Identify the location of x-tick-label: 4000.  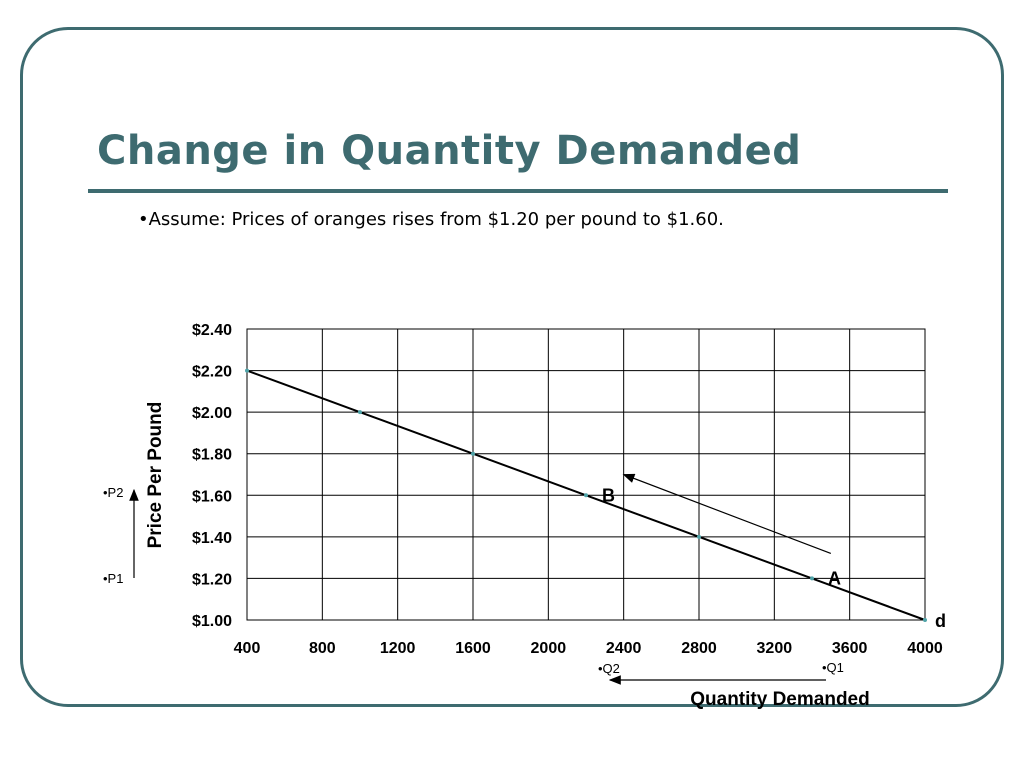
(925, 648).